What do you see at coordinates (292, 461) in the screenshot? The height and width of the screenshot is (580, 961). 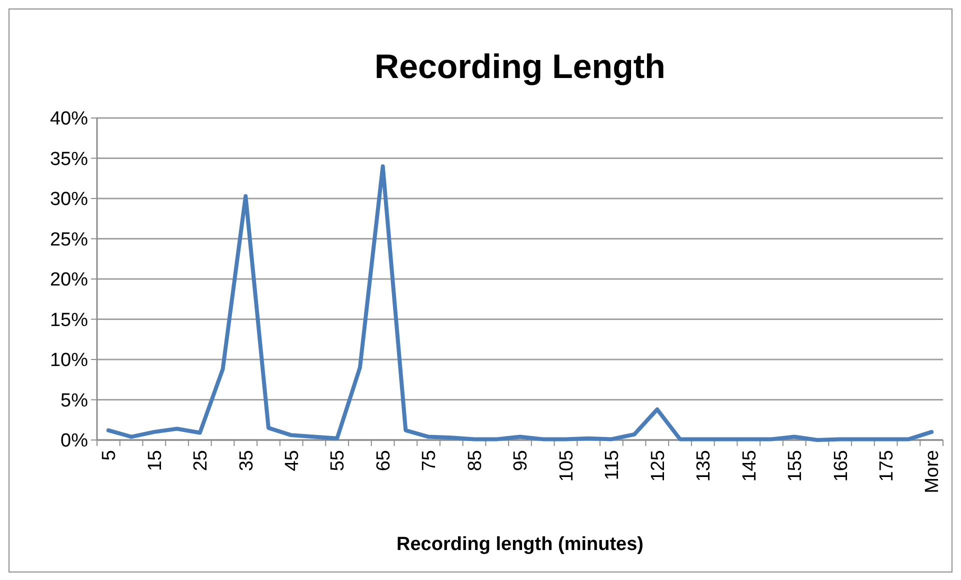 I see `x-tick-label: 45` at bounding box center [292, 461].